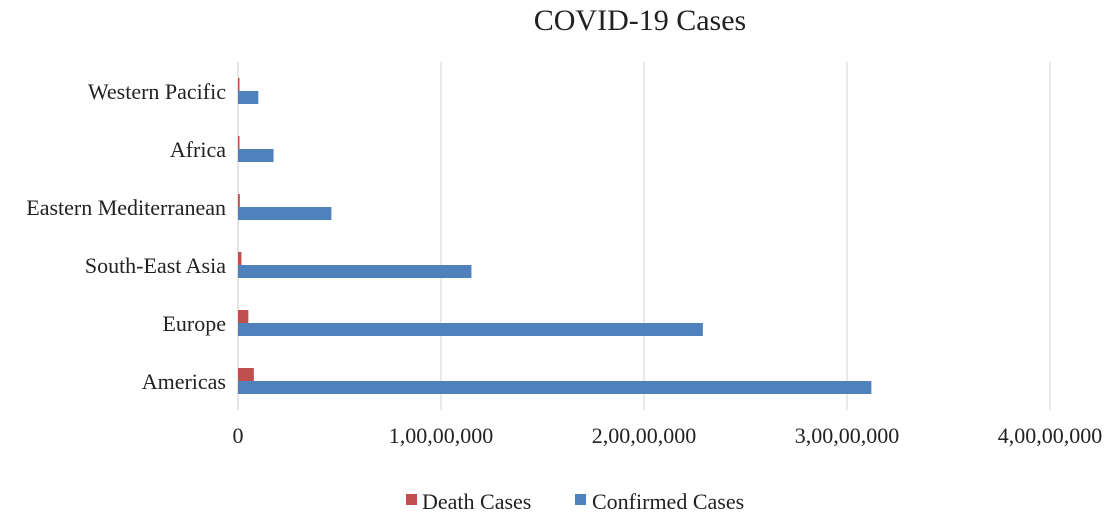 The width and height of the screenshot is (1112, 521). I want to click on legend: Death Cases Confirmed Cases, so click(575, 501).